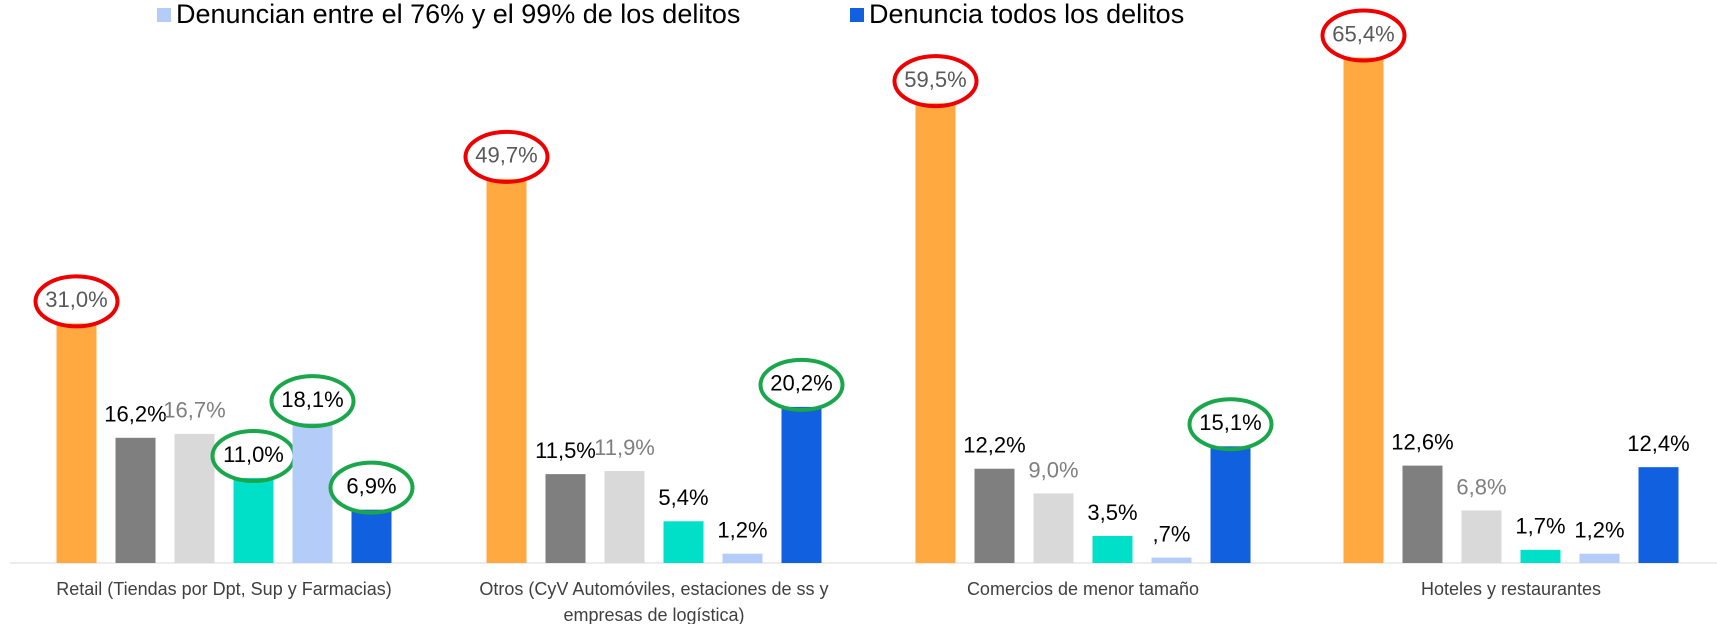 This screenshot has height=624, width=1717. What do you see at coordinates (565, 450) in the screenshot?
I see `data-label: 11,5%` at bounding box center [565, 450].